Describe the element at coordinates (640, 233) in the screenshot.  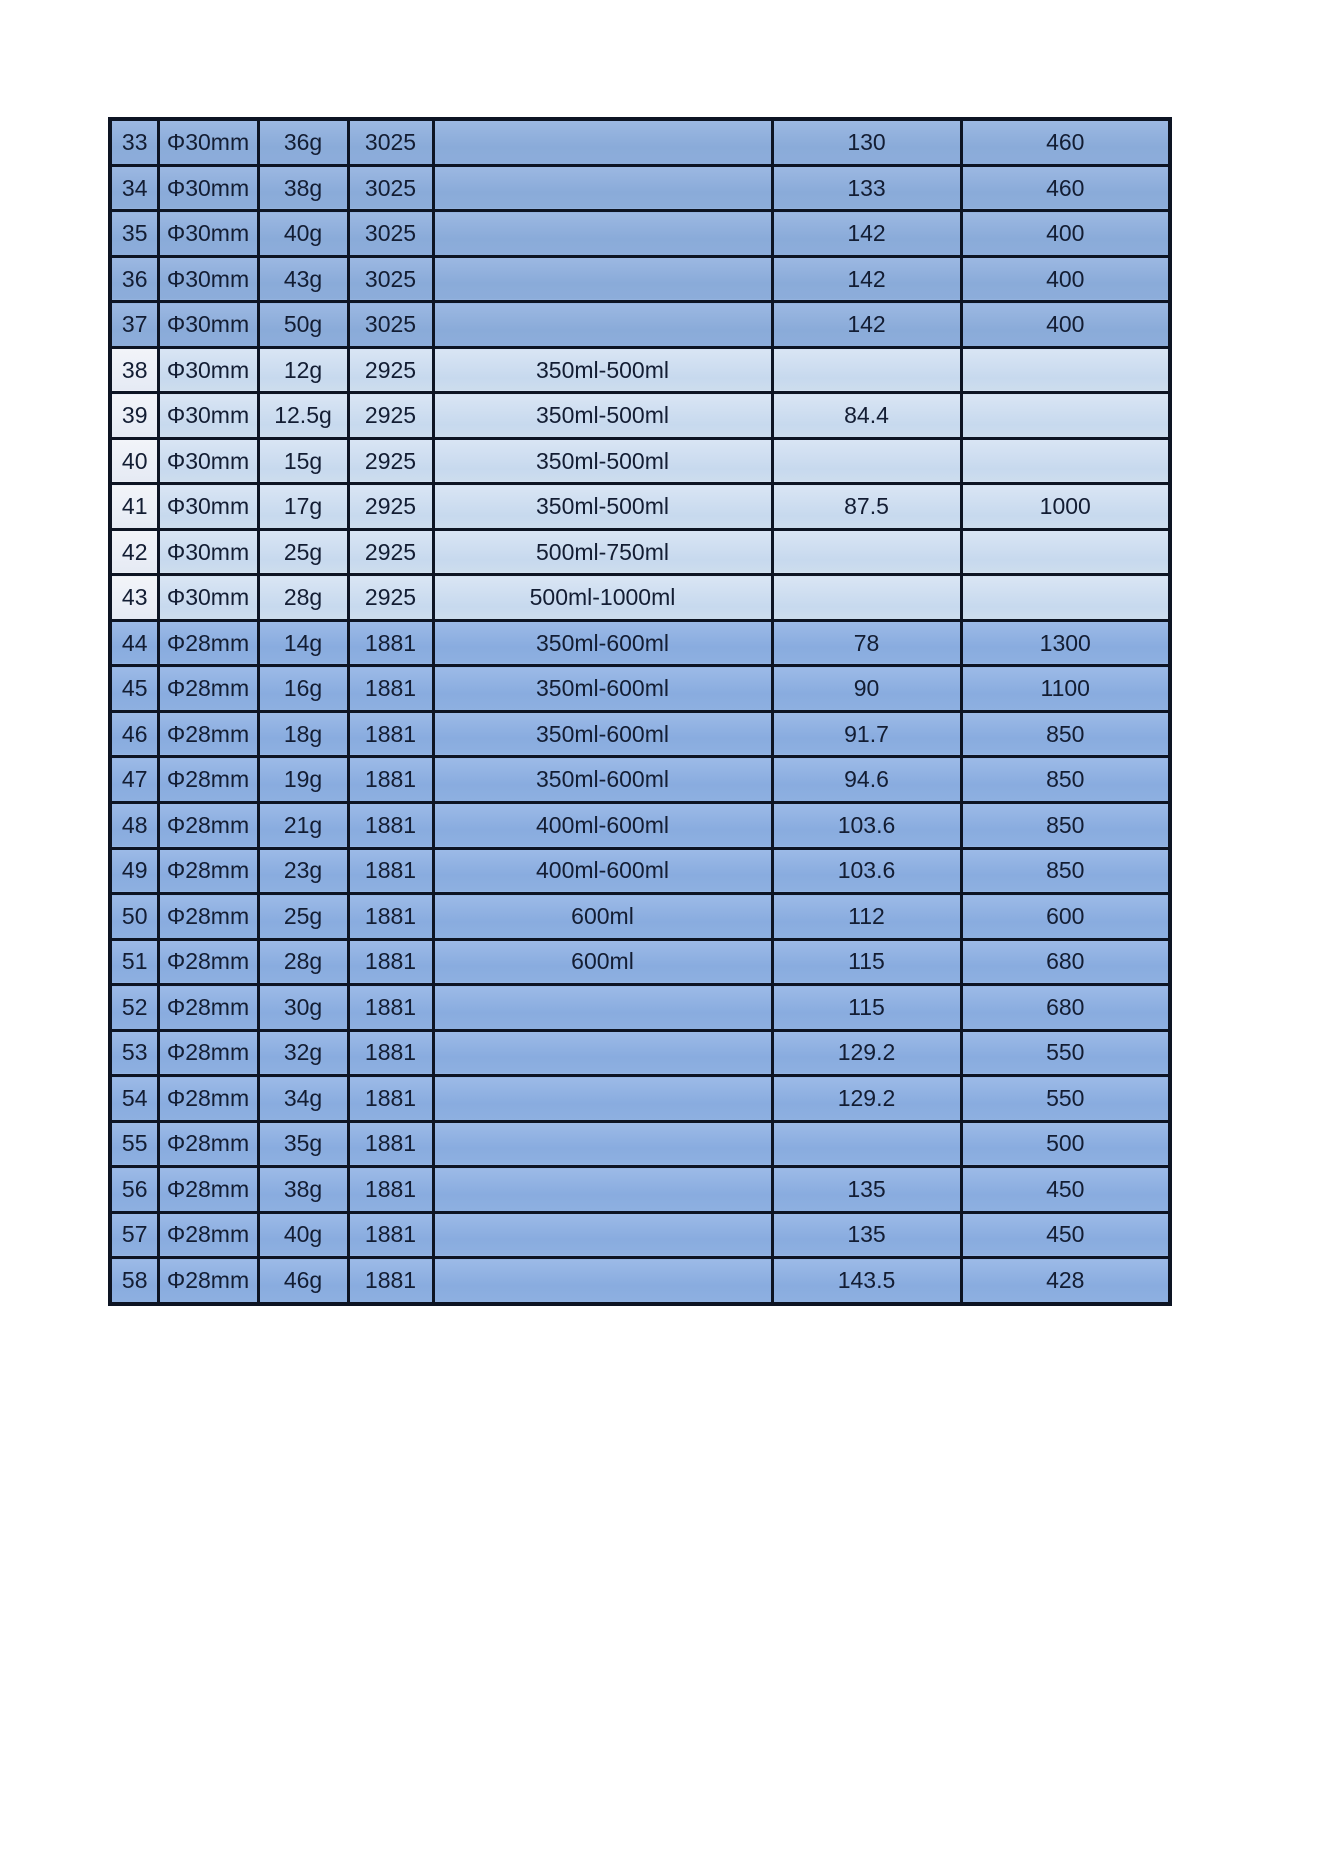
I see `table-row: 35 Φ30mm 40g 3025 142 400` at that location.